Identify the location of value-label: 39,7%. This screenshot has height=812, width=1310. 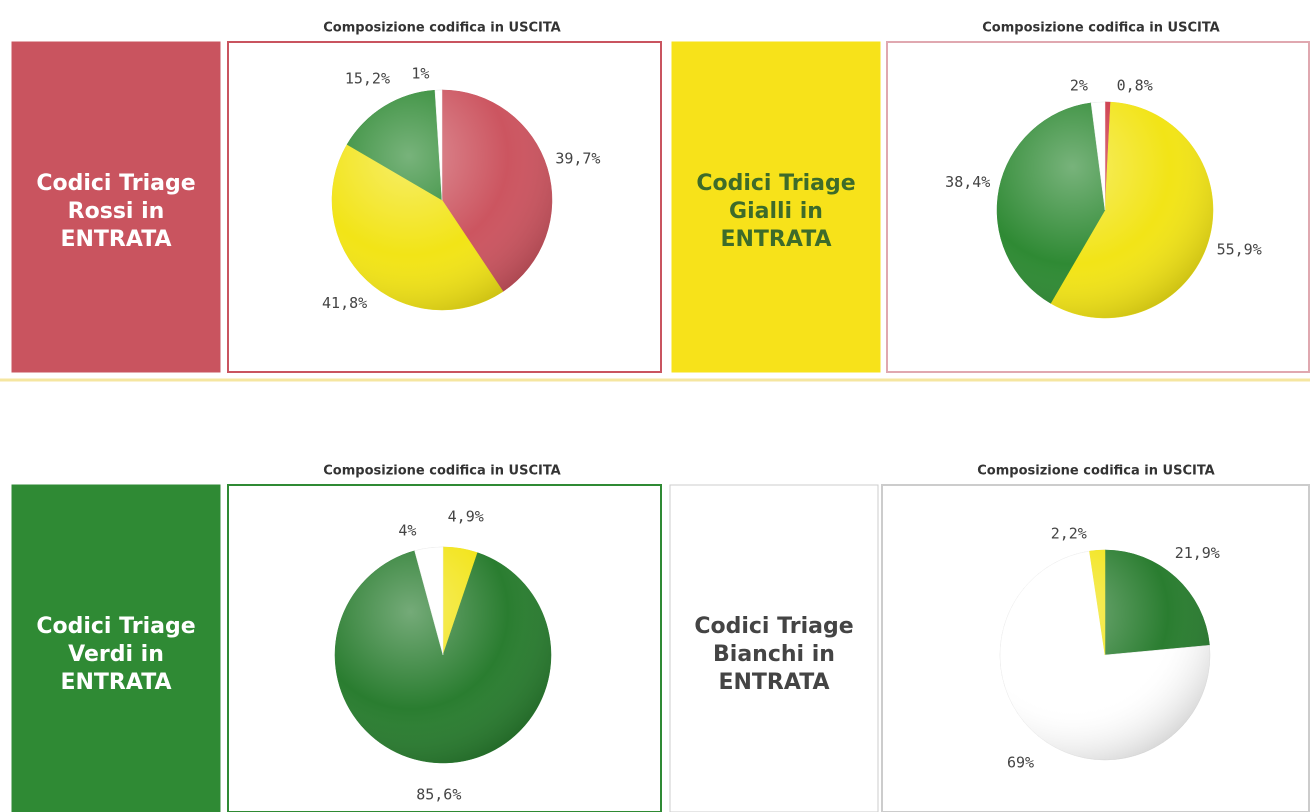
(577, 158).